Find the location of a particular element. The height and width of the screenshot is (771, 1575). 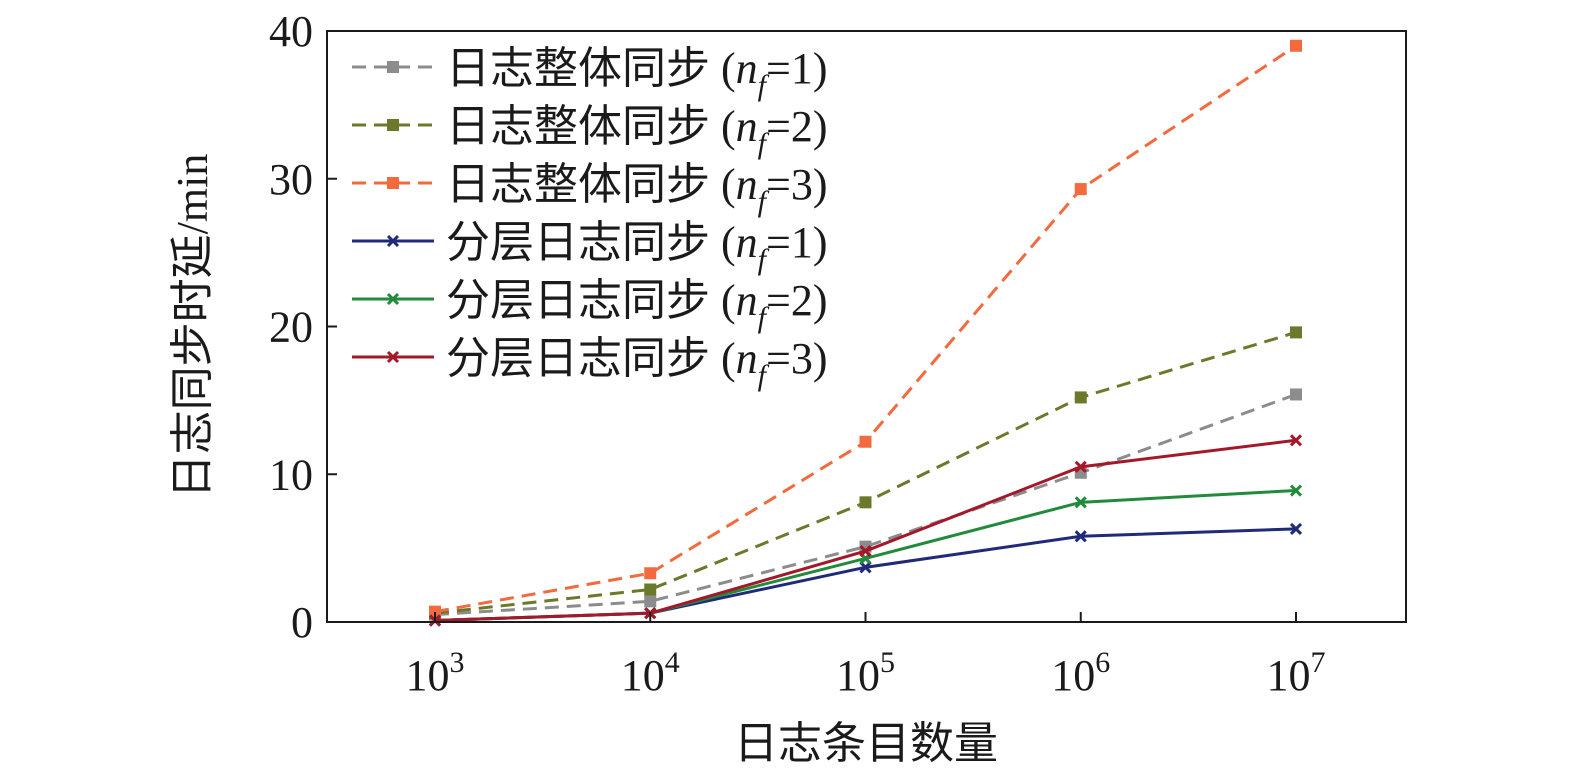

legend-item: 分层日志同步 (nf=1) is located at coordinates (589, 247).